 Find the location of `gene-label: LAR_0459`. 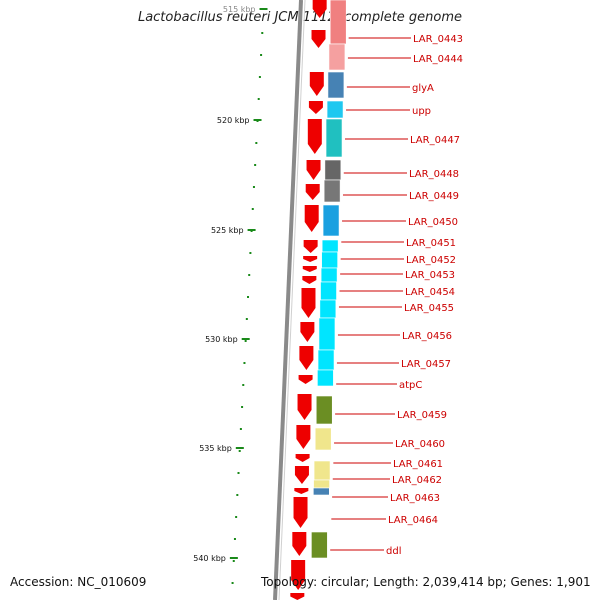

gene-label: LAR_0459 is located at coordinates (422, 415).